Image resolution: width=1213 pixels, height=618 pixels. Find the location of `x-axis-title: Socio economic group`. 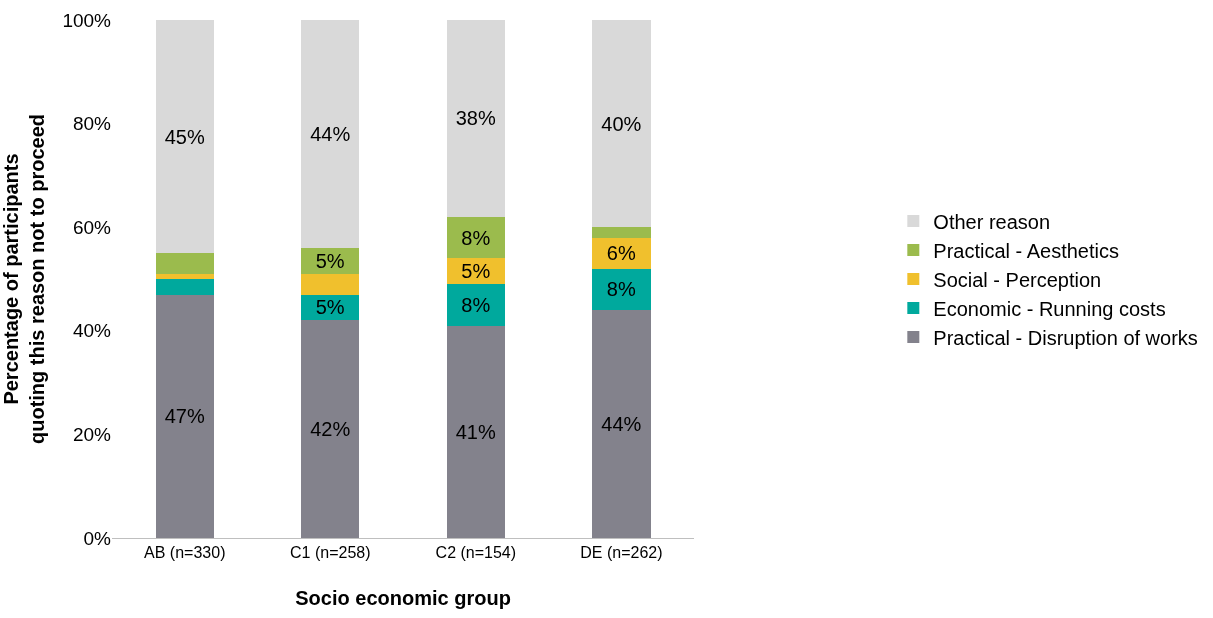

x-axis-title: Socio economic group is located at coordinates (403, 597).